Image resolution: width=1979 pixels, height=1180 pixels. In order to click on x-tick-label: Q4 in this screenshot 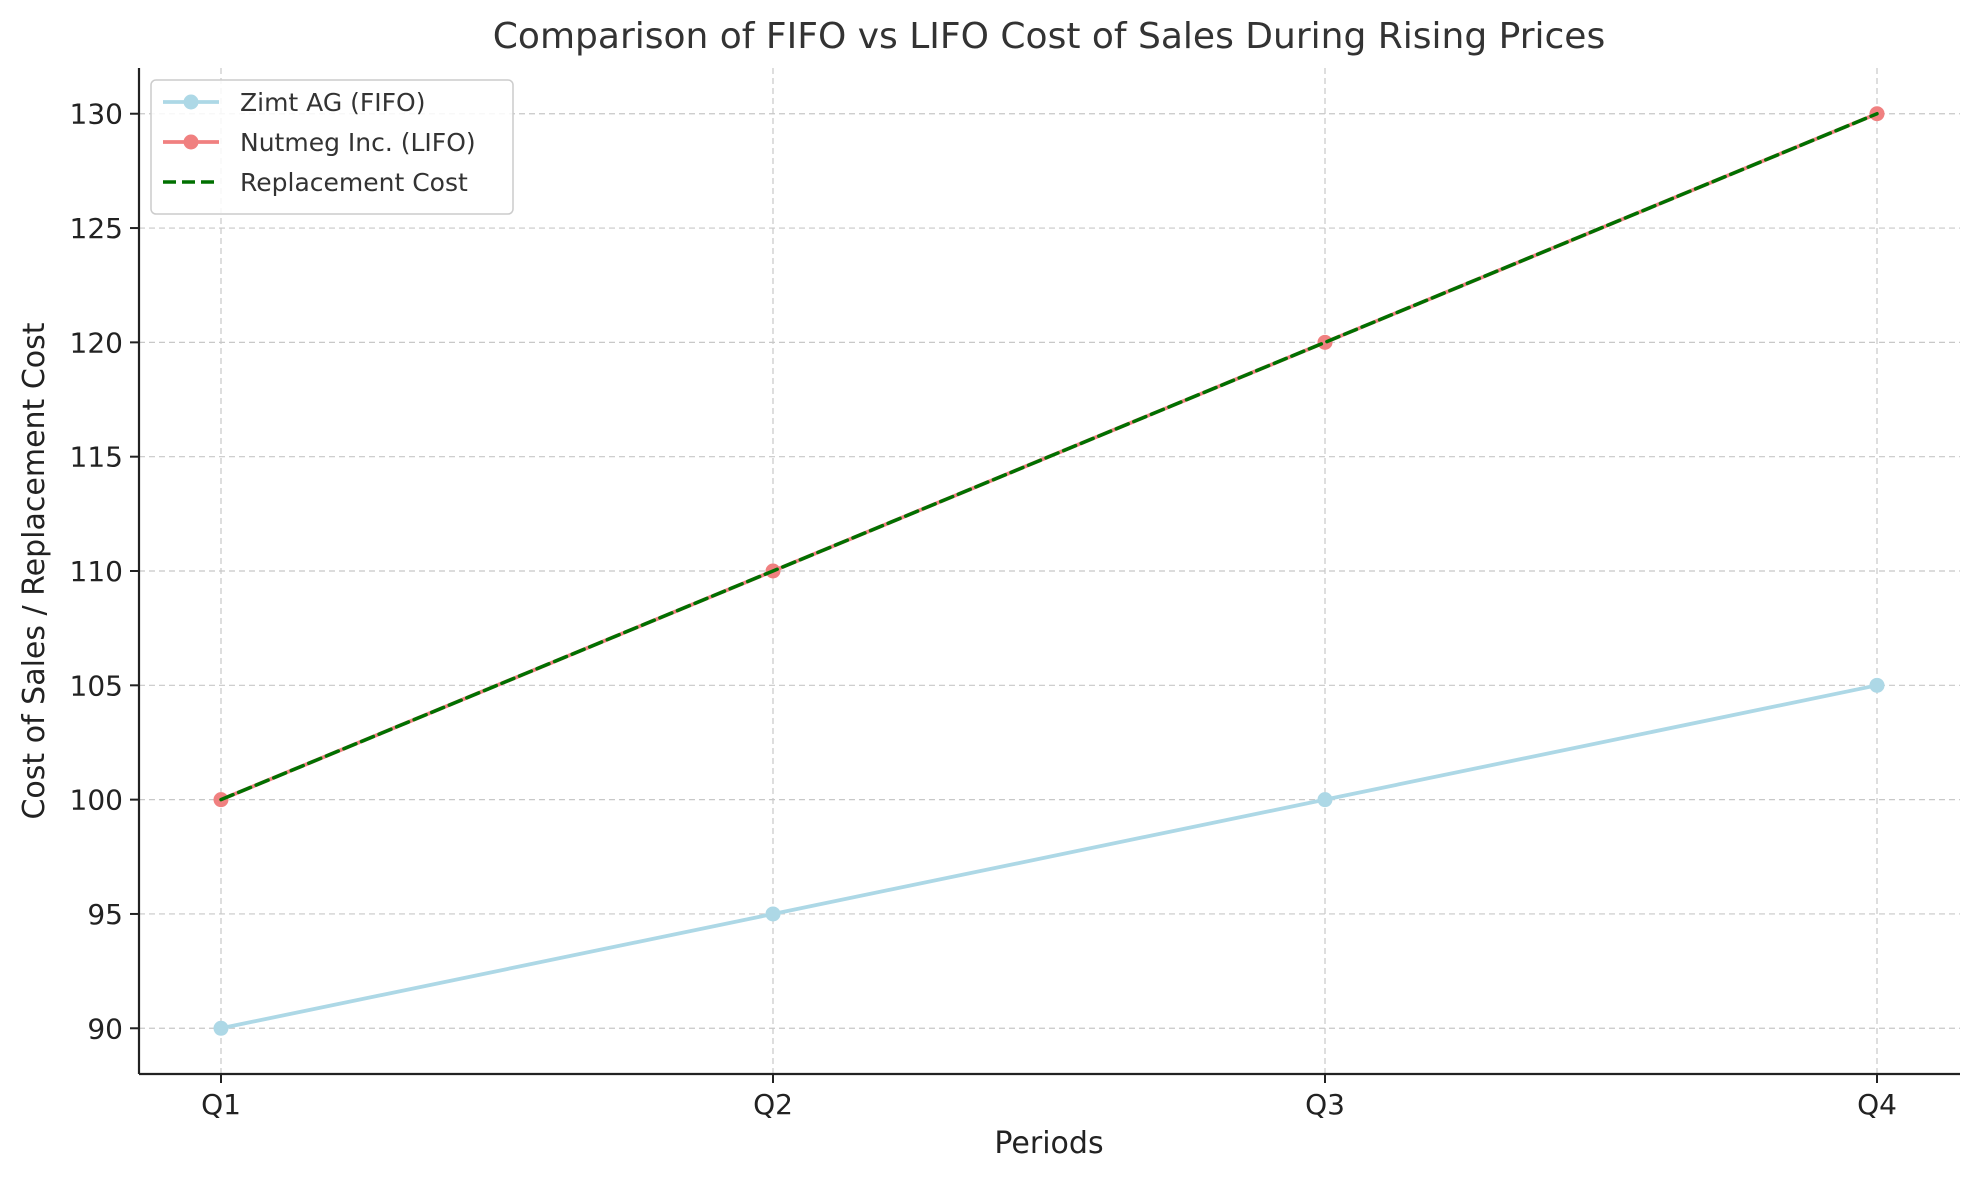, I will do `click(1877, 1104)`.